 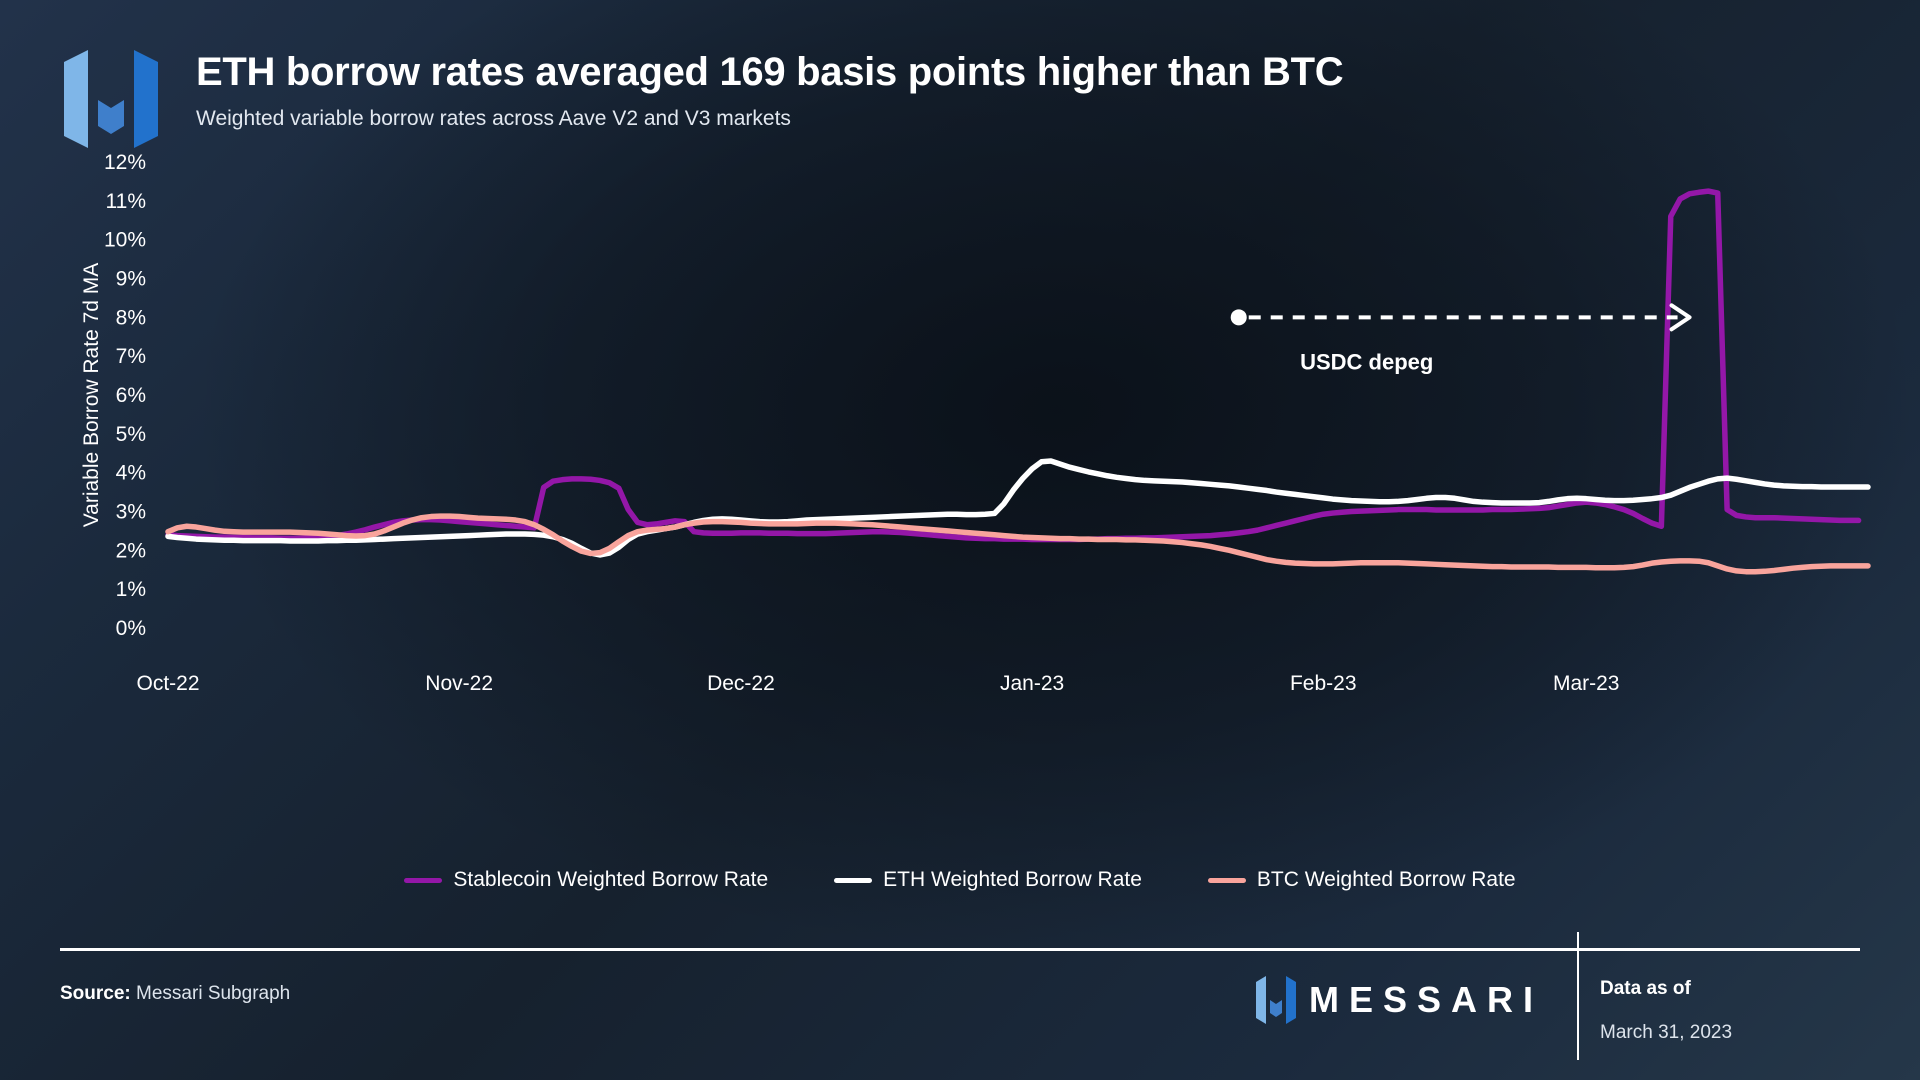 I want to click on messari-brand: MESSARI, so click(x=1399, y=1000).